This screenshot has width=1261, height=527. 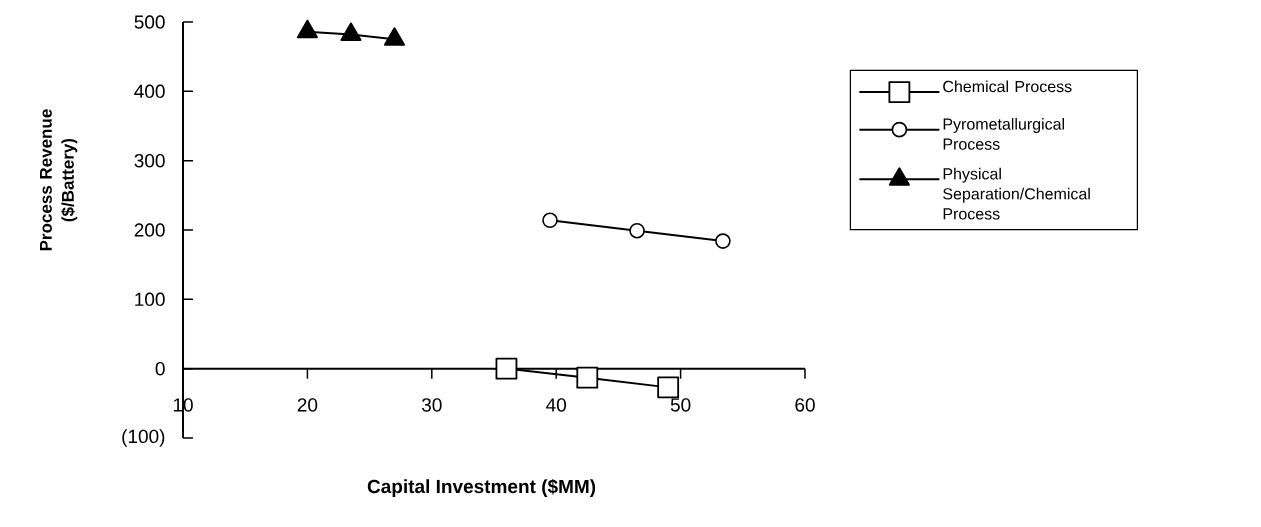 What do you see at coordinates (149, 230) in the screenshot?
I see `y-tick-label: 200` at bounding box center [149, 230].